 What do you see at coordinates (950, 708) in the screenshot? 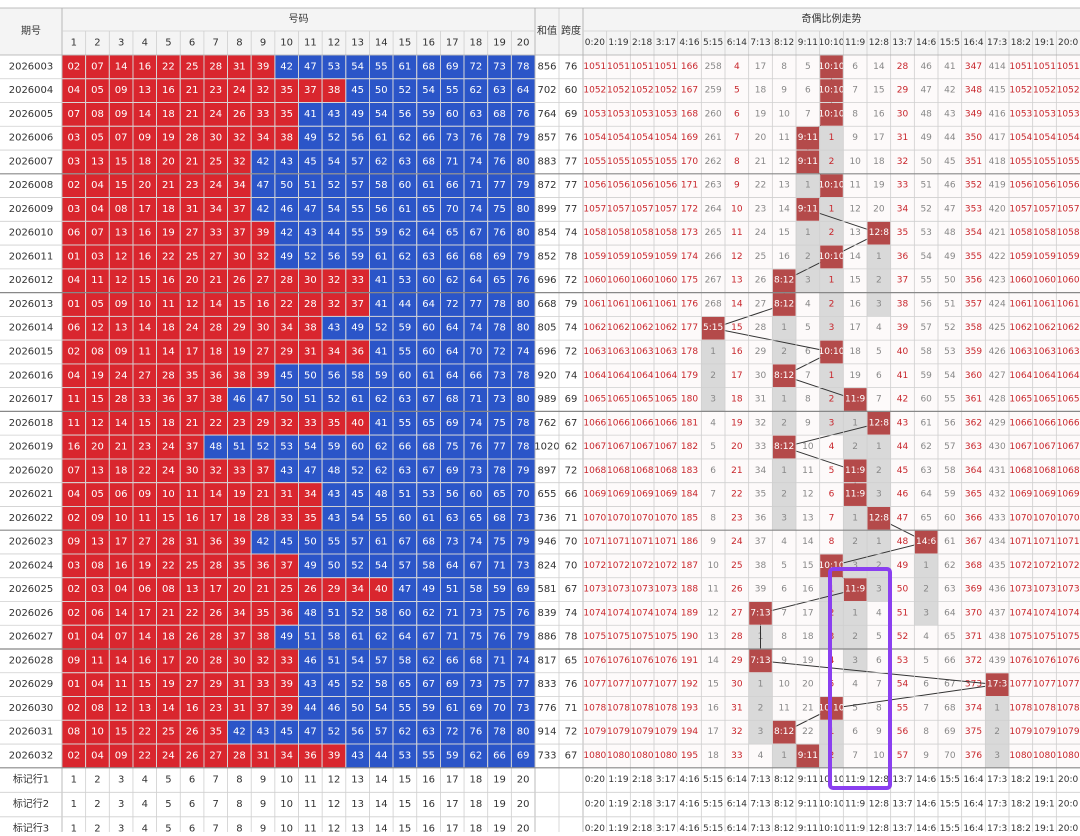
I see `omission: 68` at bounding box center [950, 708].